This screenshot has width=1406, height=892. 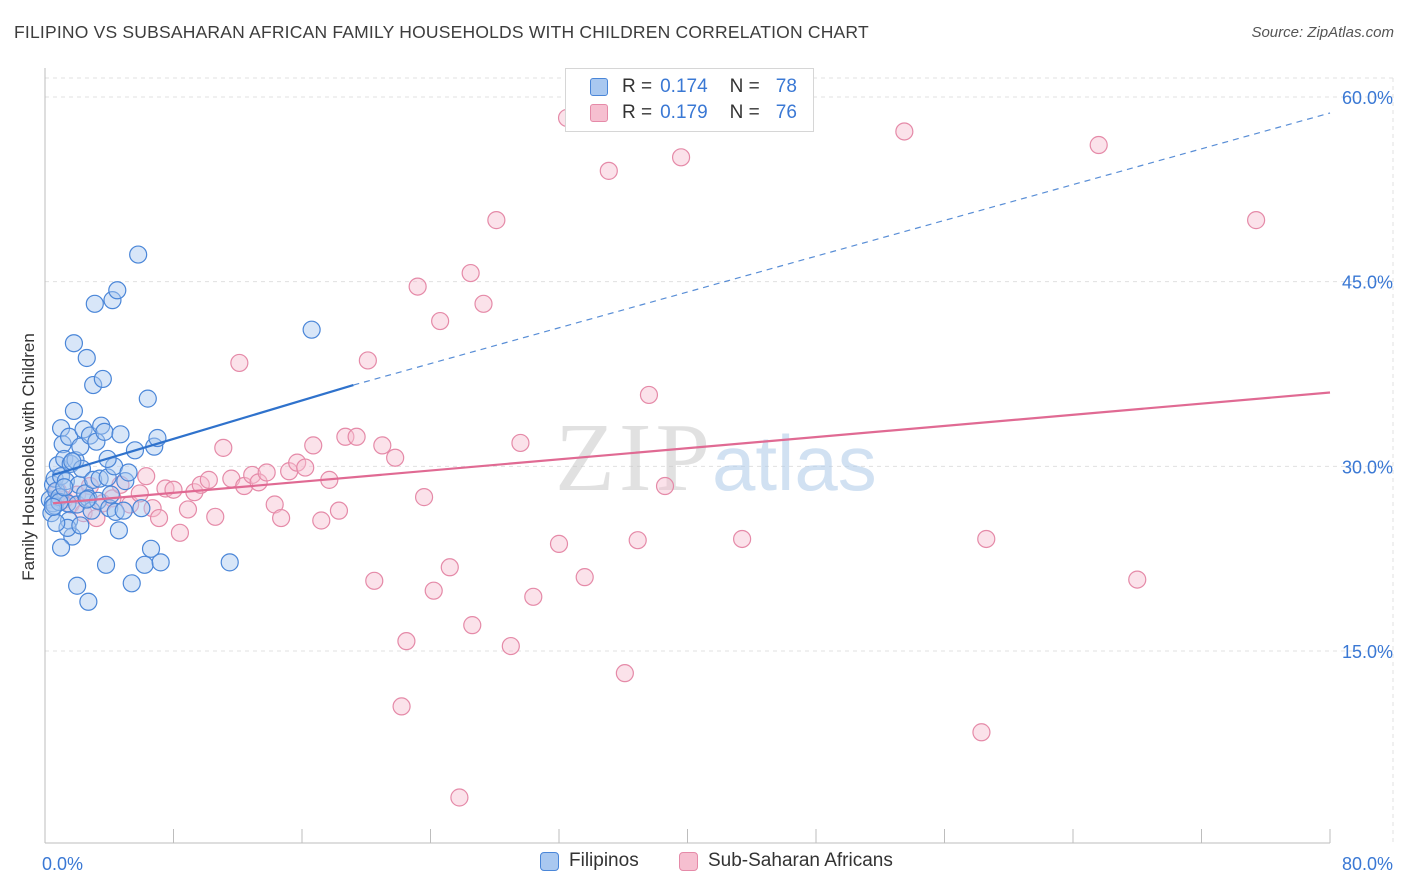 What do you see at coordinates (1367, 864) in the screenshot?
I see `x-tick-label: 80.0%` at bounding box center [1367, 864].